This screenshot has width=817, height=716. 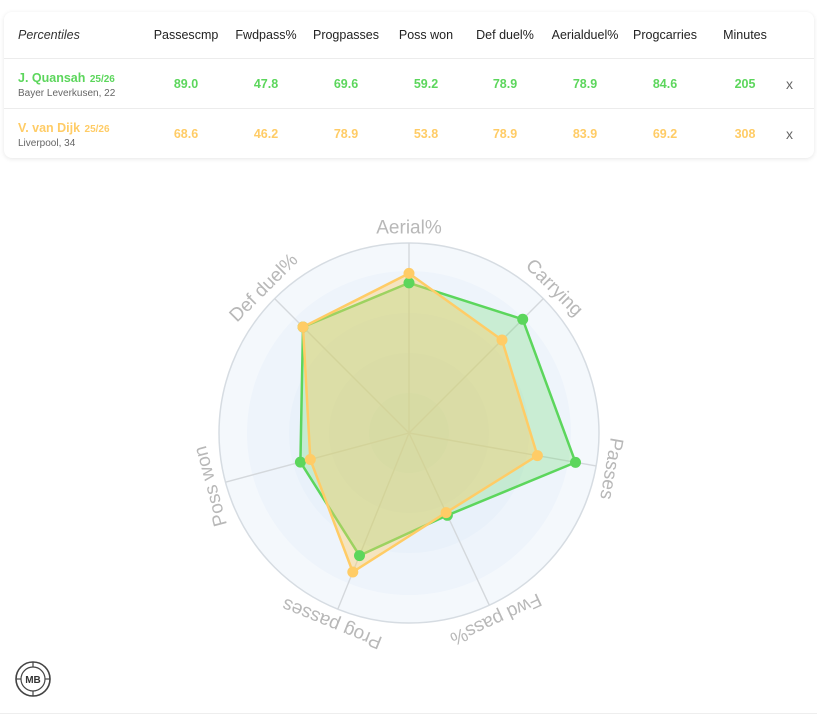 I want to click on column-header: Fwd pass%, so click(x=266, y=35).